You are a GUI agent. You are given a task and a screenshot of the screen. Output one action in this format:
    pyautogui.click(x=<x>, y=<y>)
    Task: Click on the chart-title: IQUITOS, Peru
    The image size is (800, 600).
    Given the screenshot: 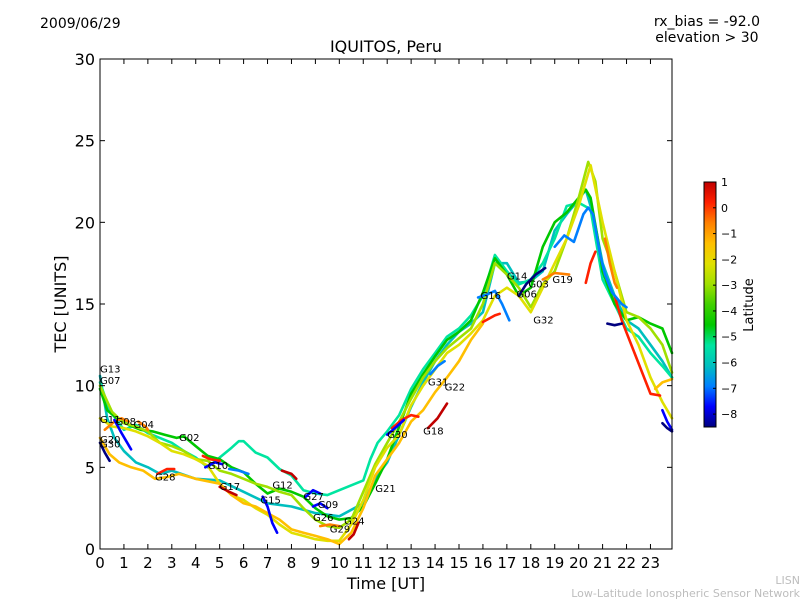 What is the action you would take?
    pyautogui.click(x=386, y=46)
    